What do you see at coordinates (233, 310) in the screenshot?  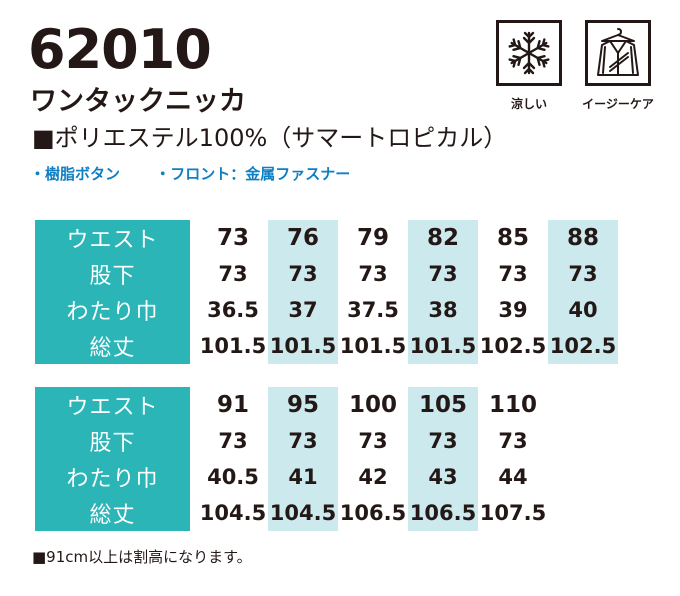 I see `table-cell: 36.5` at bounding box center [233, 310].